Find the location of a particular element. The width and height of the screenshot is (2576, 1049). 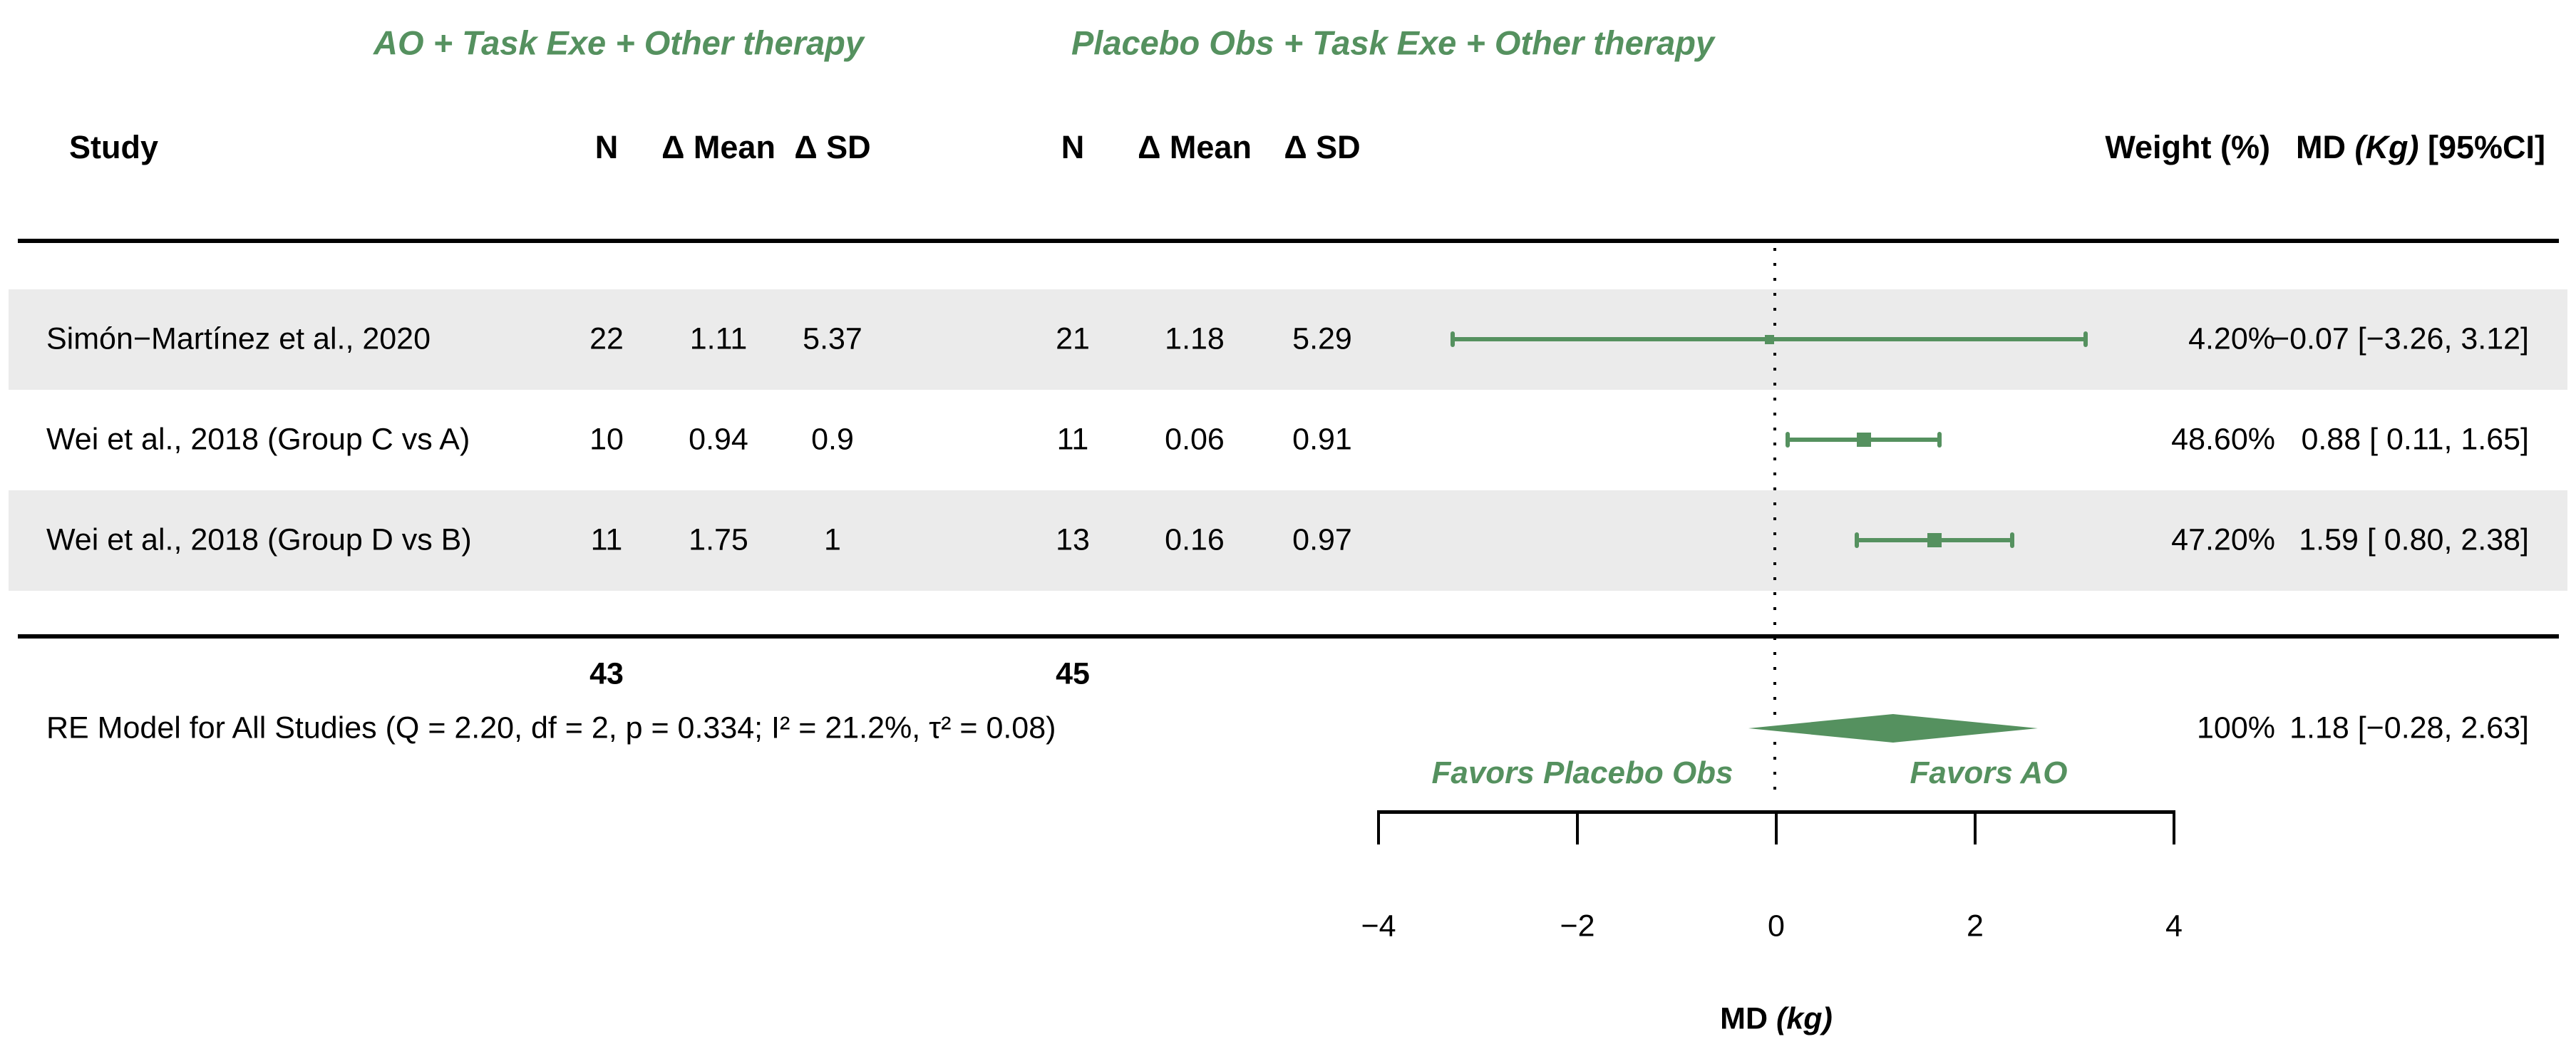

study-n2: 13 is located at coordinates (1073, 539).